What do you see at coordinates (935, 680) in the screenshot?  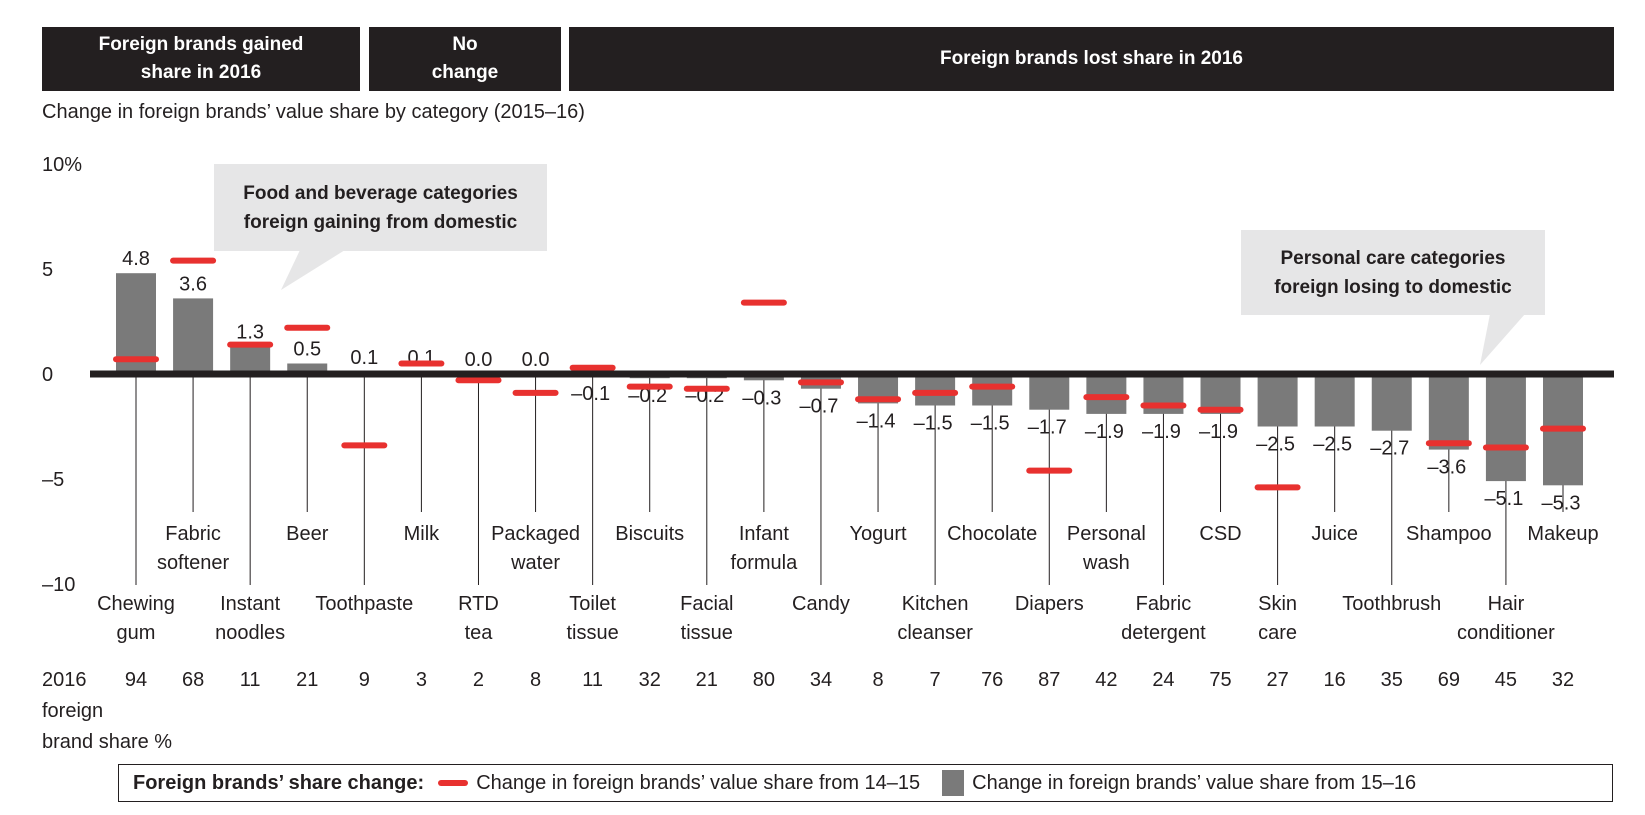 I see `share-value: 7` at bounding box center [935, 680].